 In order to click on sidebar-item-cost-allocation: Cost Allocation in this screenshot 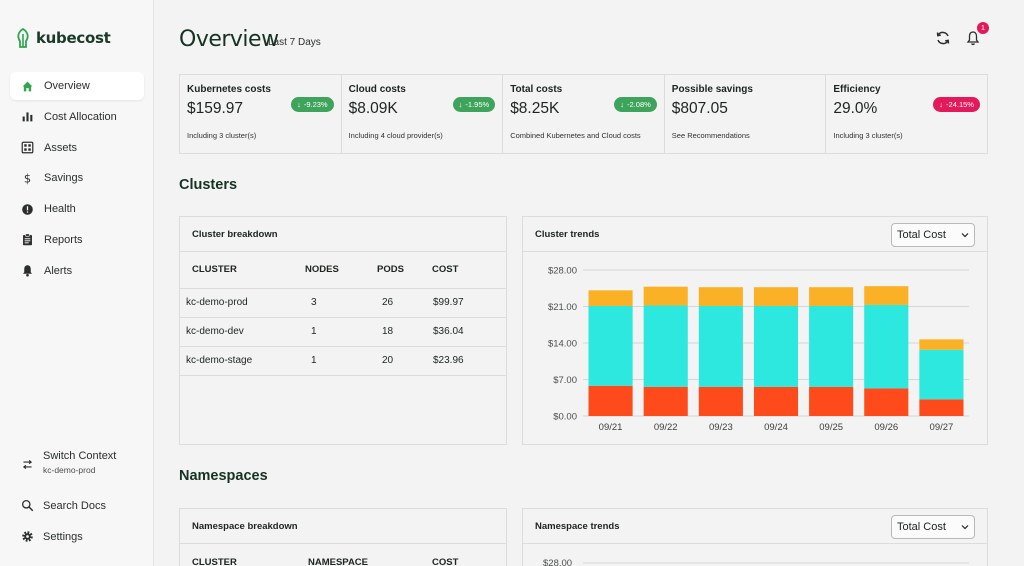, I will do `click(77, 117)`.